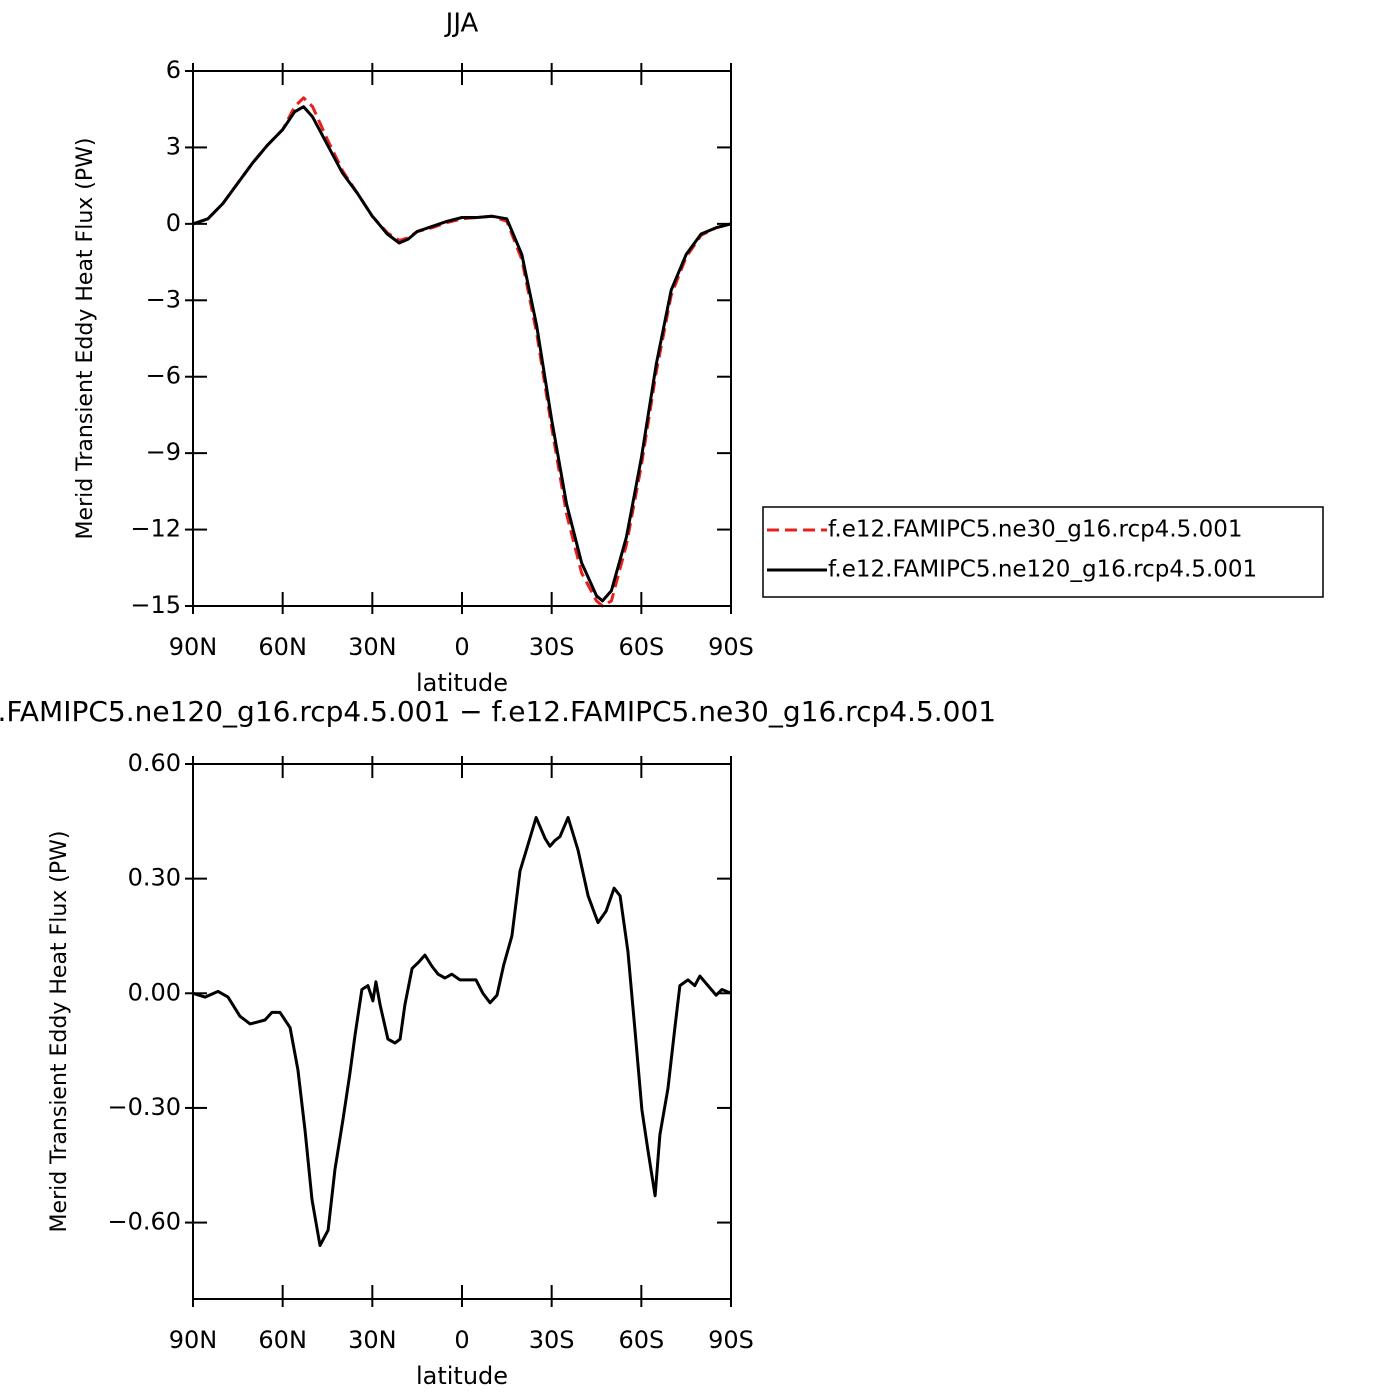  What do you see at coordinates (1043, 552) in the screenshot?
I see `legend-box` at bounding box center [1043, 552].